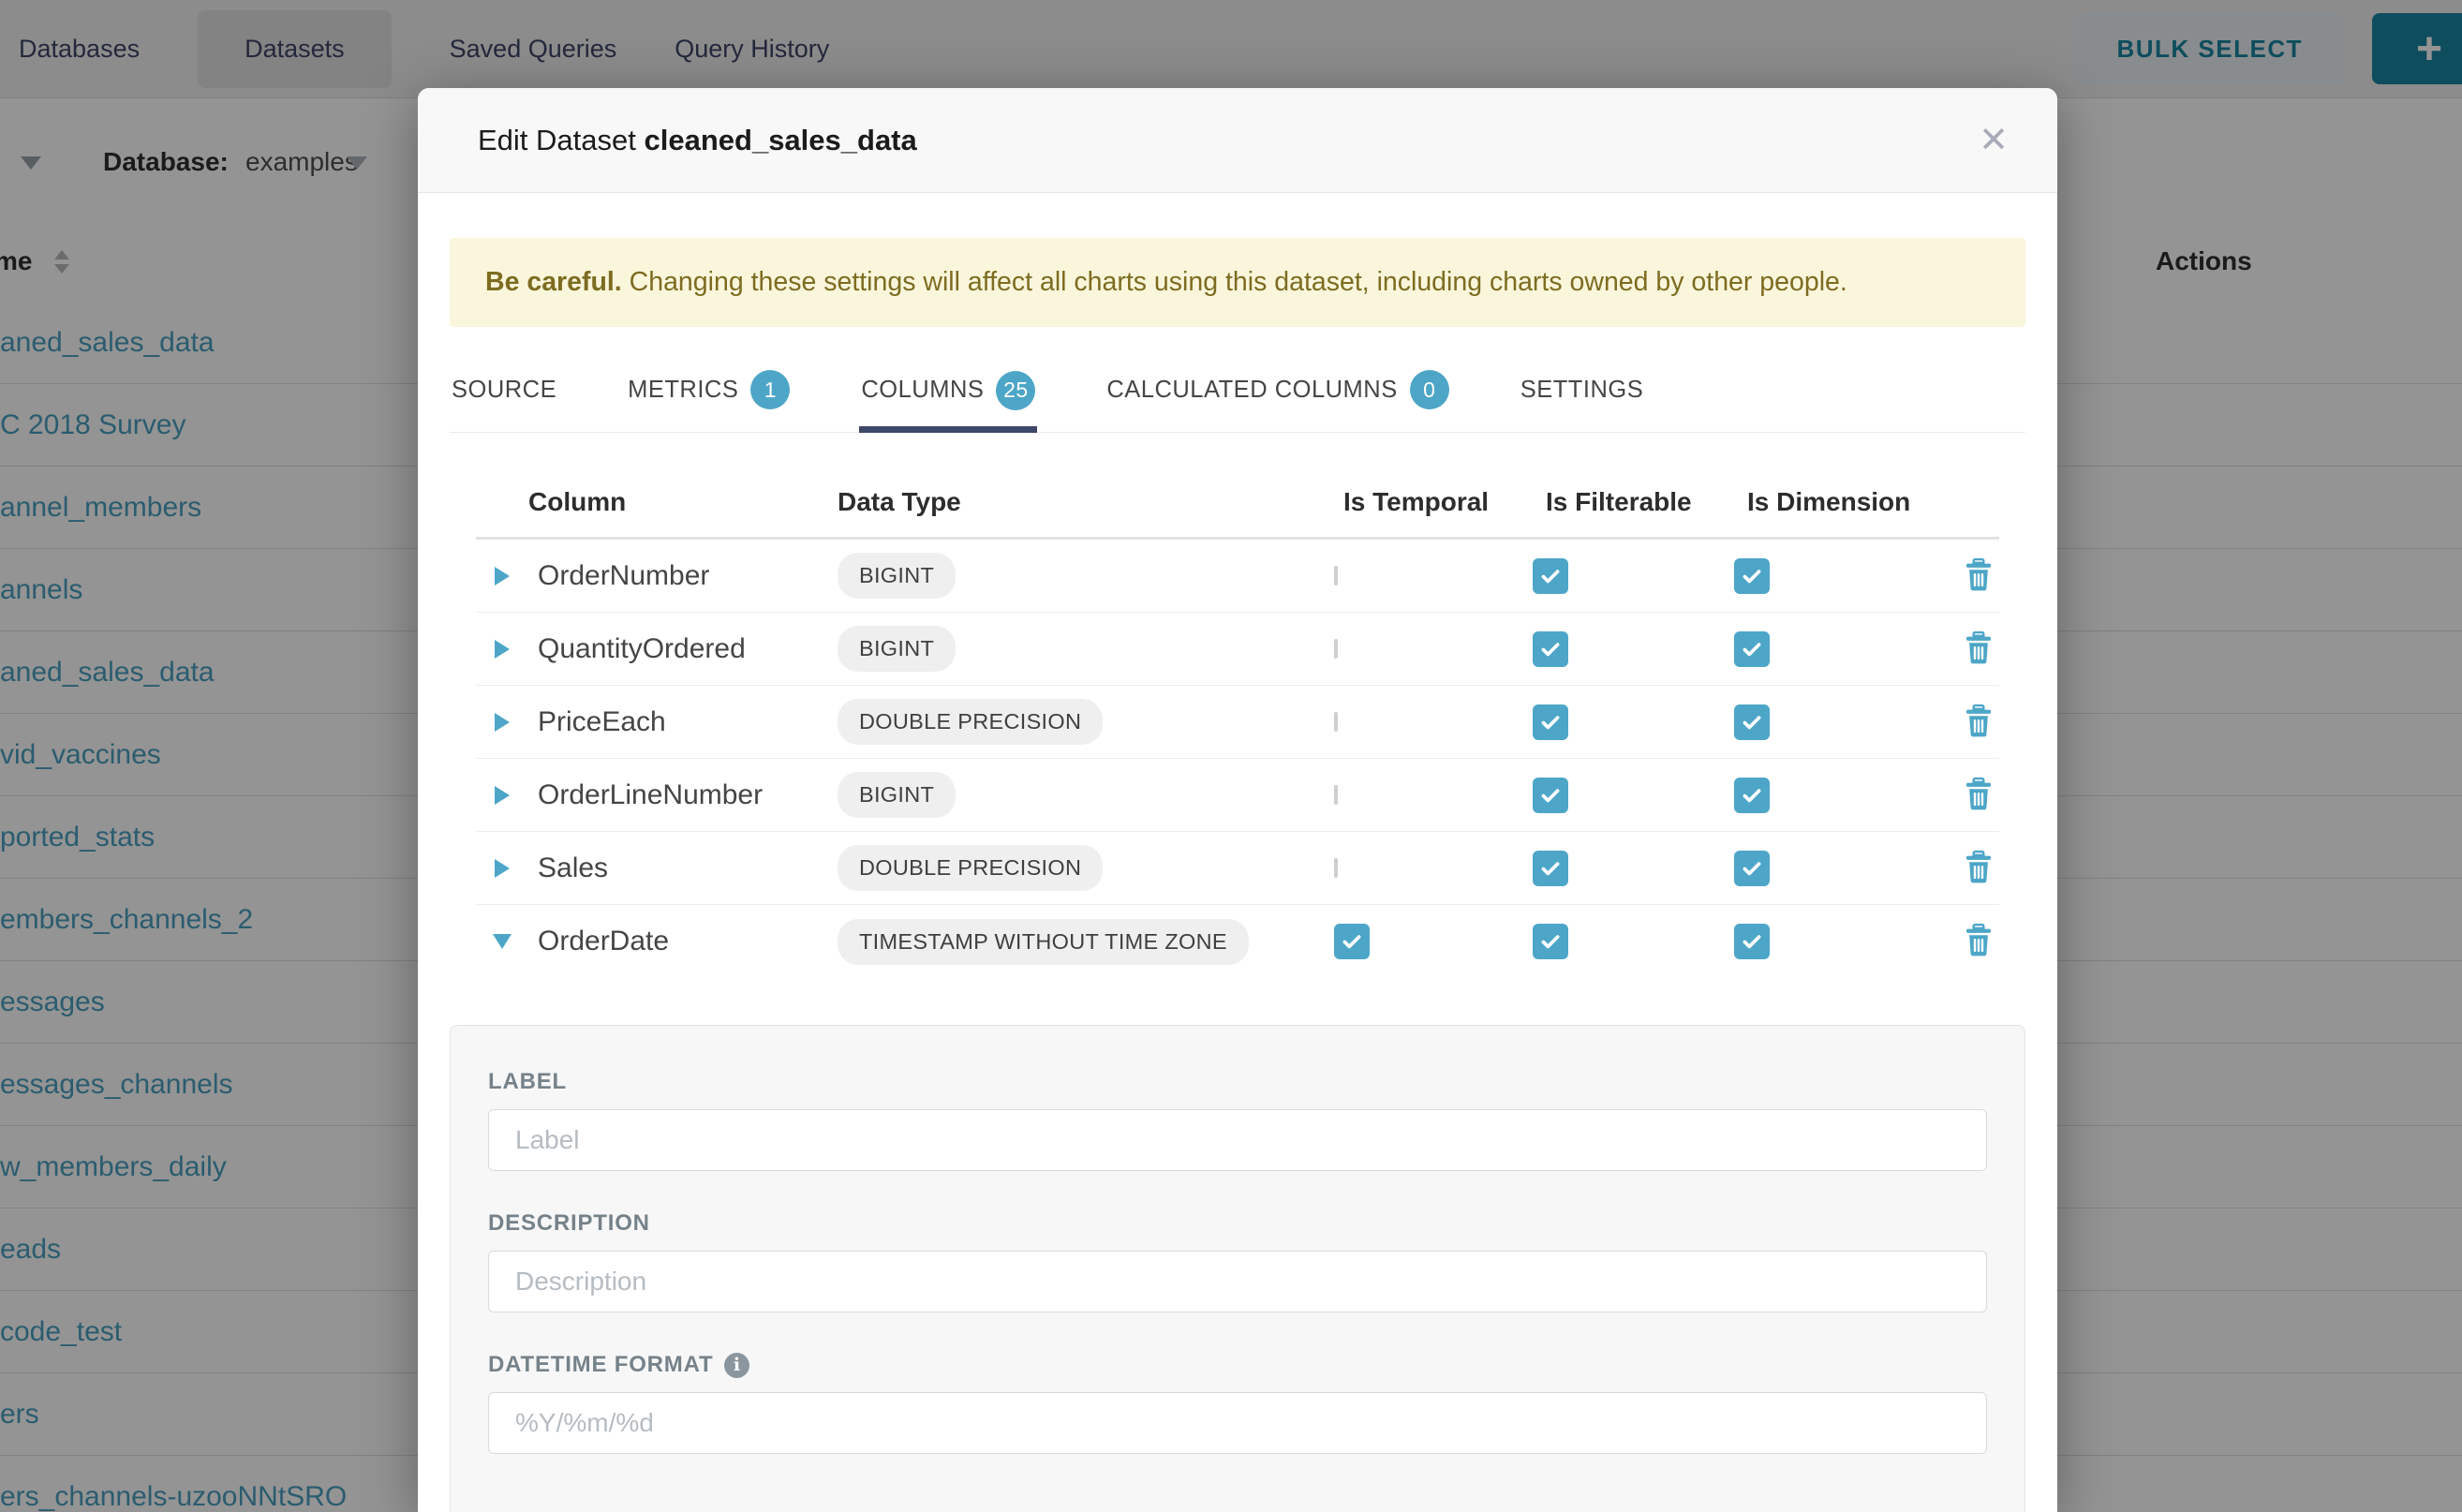  I want to click on column-row: OrderNumber BIGINT, so click(1237, 576).